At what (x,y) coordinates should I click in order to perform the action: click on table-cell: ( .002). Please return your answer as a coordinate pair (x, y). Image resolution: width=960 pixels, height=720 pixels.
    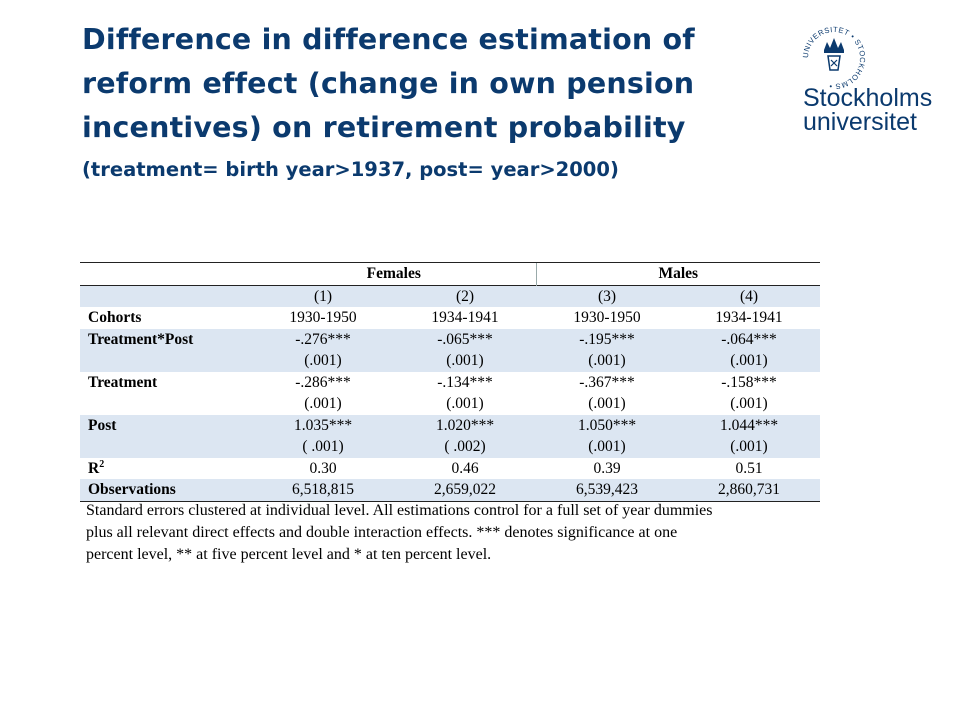
    Looking at the image, I should click on (465, 447).